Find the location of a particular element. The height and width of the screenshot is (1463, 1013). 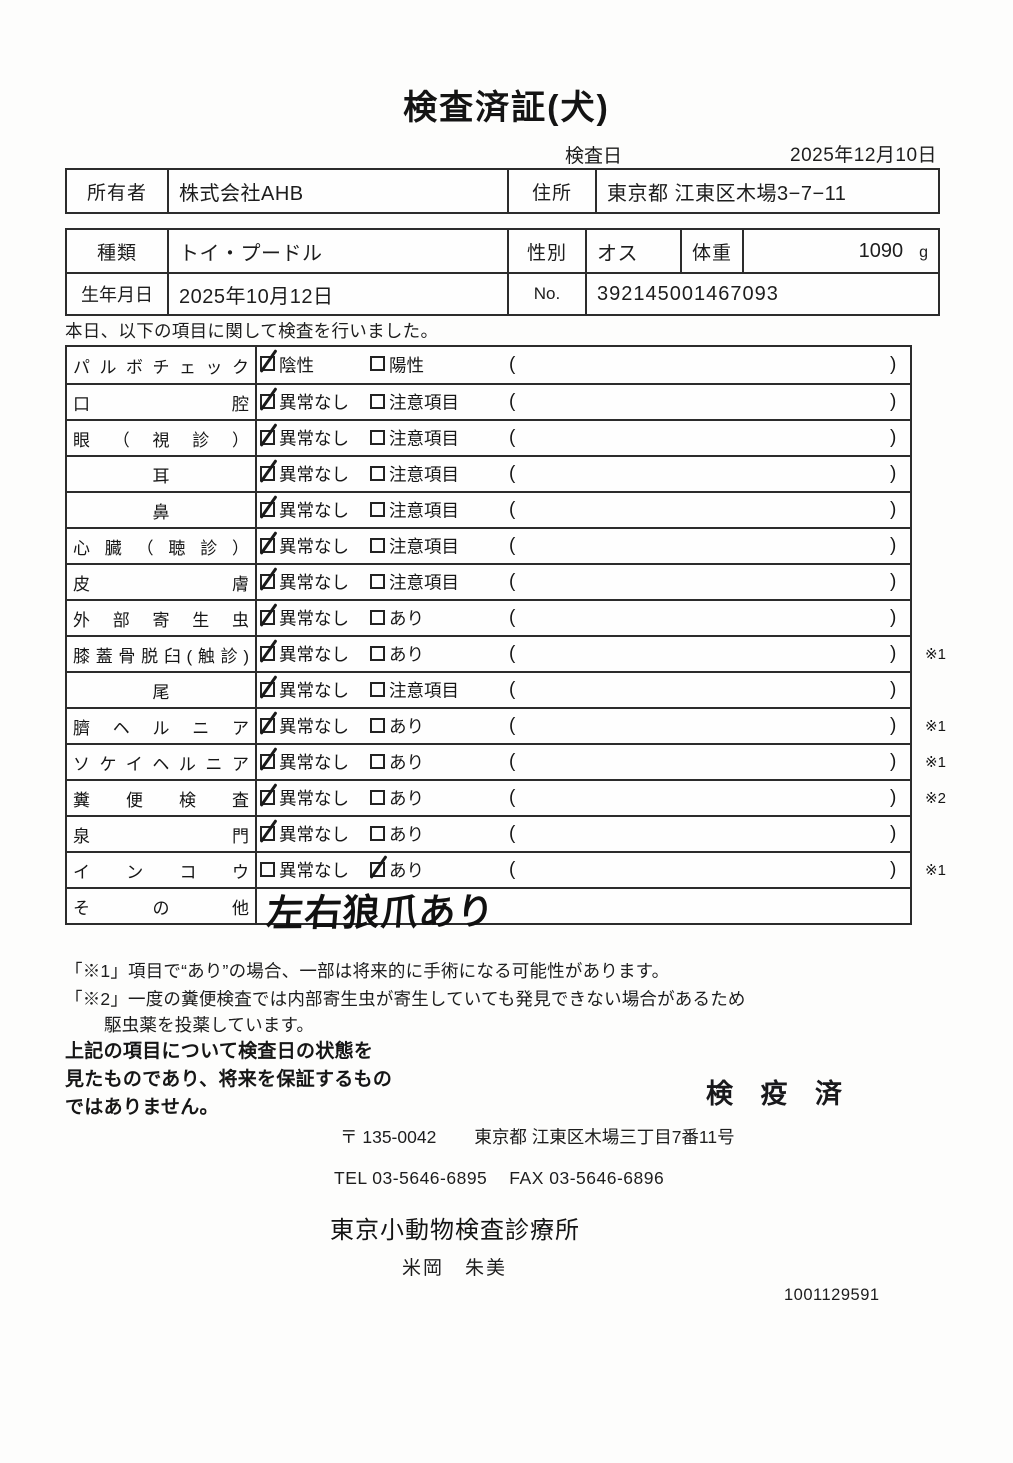

checkbox-secondary-label: 陽性 is located at coordinates (406, 365).